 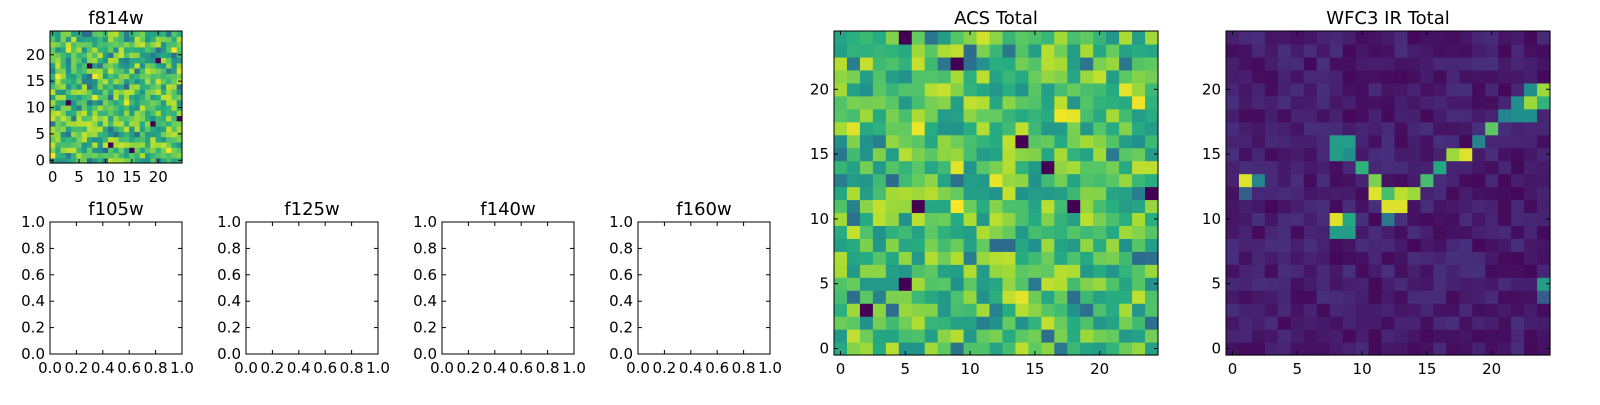 I want to click on y-tick-label: 0.0, so click(x=33, y=354).